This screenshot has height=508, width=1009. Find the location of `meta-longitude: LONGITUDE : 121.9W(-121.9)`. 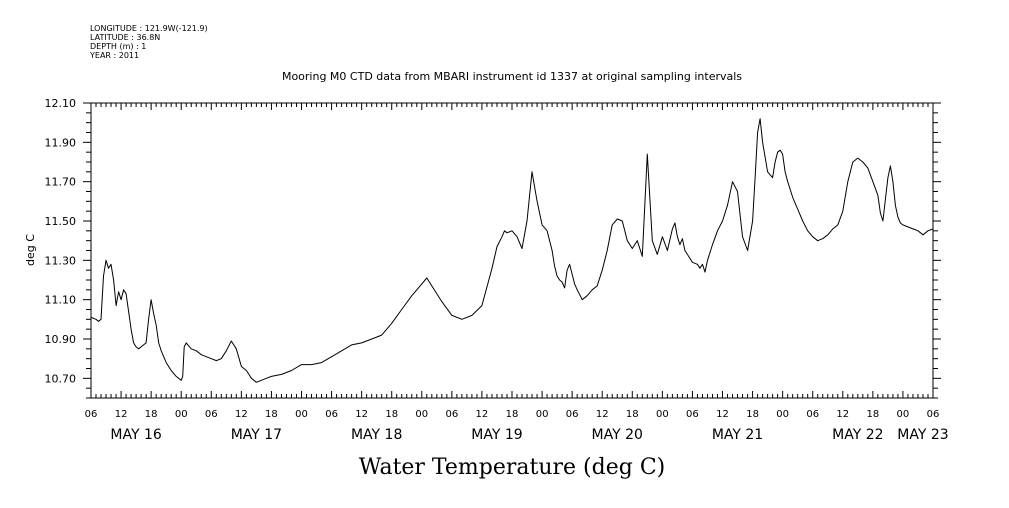

meta-longitude: LONGITUDE : 121.9W(-121.9) is located at coordinates (149, 28).